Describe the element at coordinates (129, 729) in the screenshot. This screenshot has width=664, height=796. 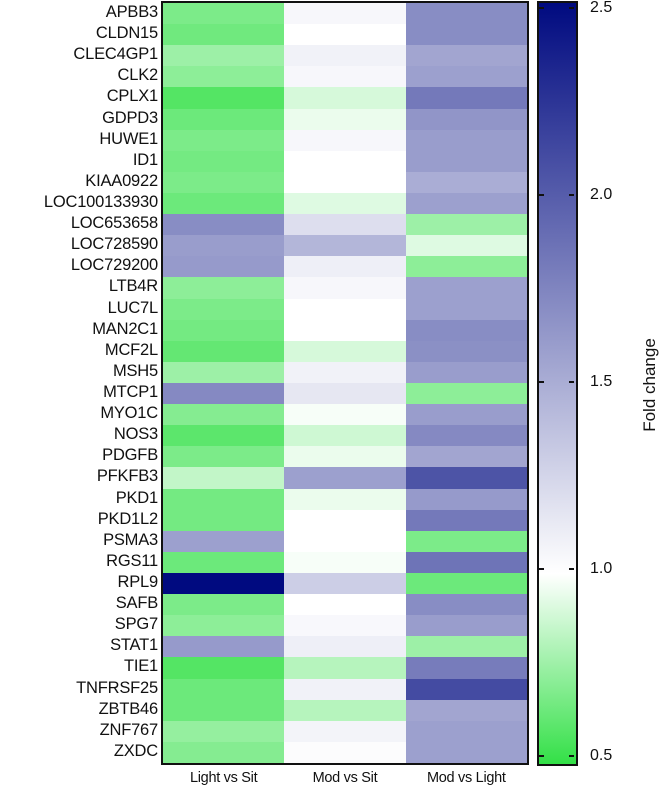
I see `row-label: ZNF767` at that location.